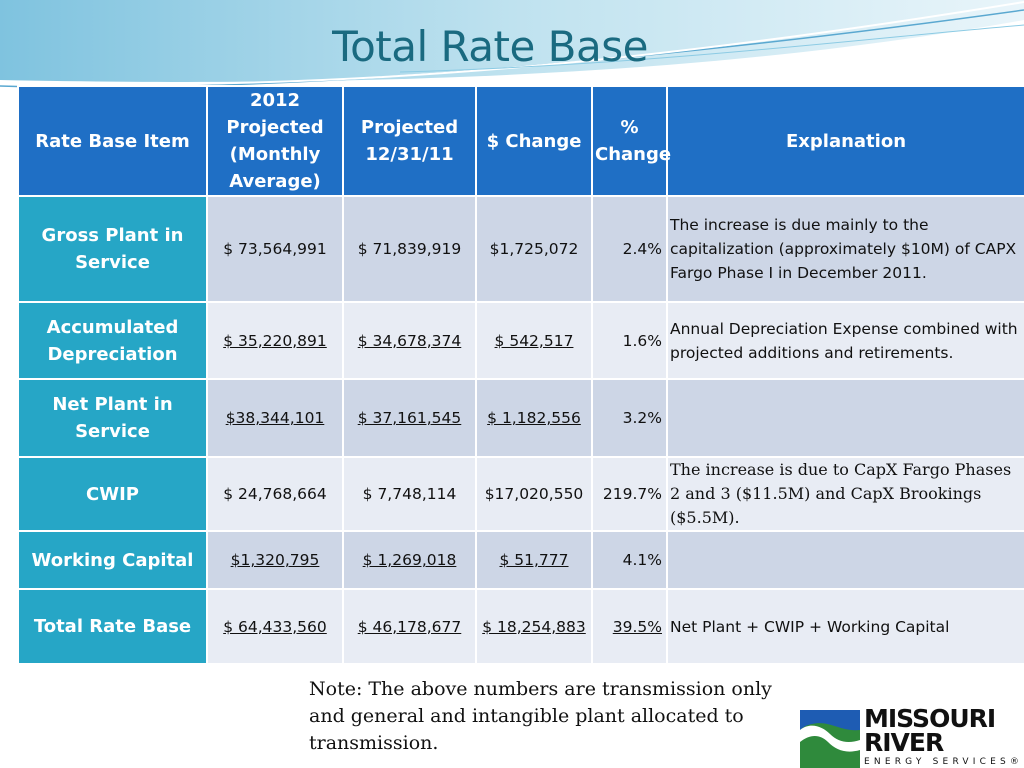 This screenshot has width=1024, height=768. What do you see at coordinates (629, 626) in the screenshot?
I see `cell-percent-change: 39.5%` at bounding box center [629, 626].